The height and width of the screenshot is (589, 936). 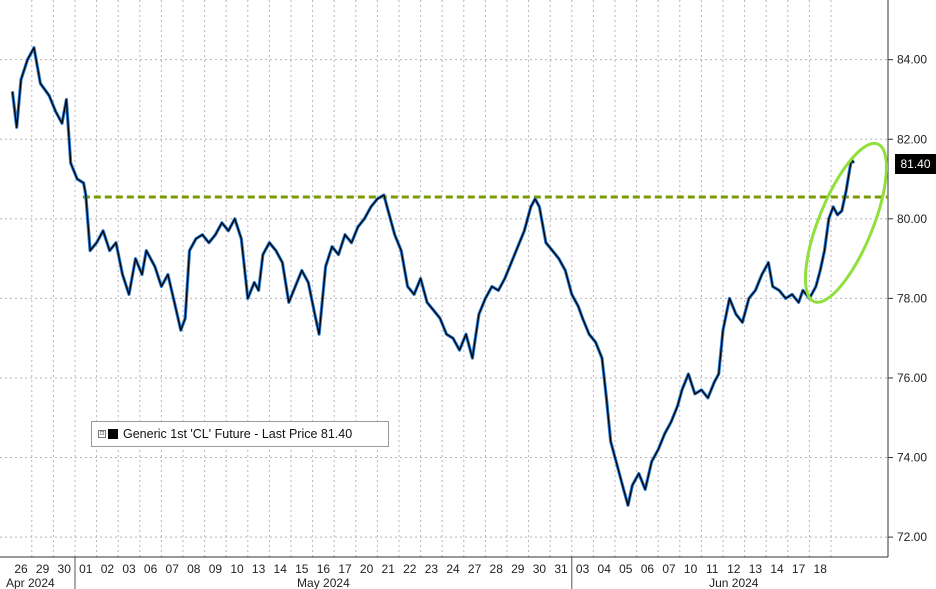 What do you see at coordinates (102, 434) in the screenshot?
I see `legend-toggle-icon: ⊡` at bounding box center [102, 434].